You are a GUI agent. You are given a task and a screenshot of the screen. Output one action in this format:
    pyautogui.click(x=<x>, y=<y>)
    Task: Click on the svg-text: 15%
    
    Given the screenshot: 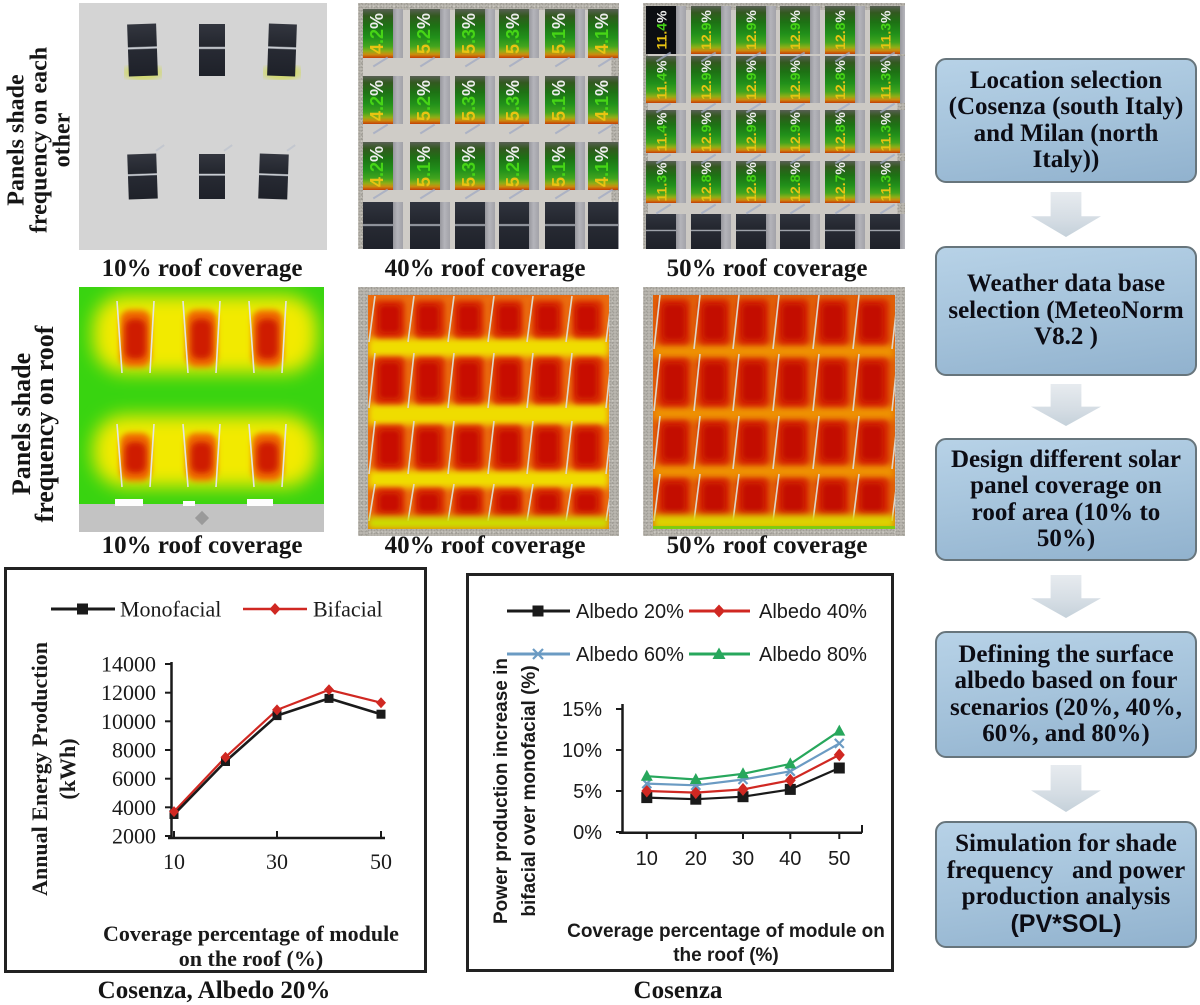 What is the action you would take?
    pyautogui.click(x=582, y=710)
    